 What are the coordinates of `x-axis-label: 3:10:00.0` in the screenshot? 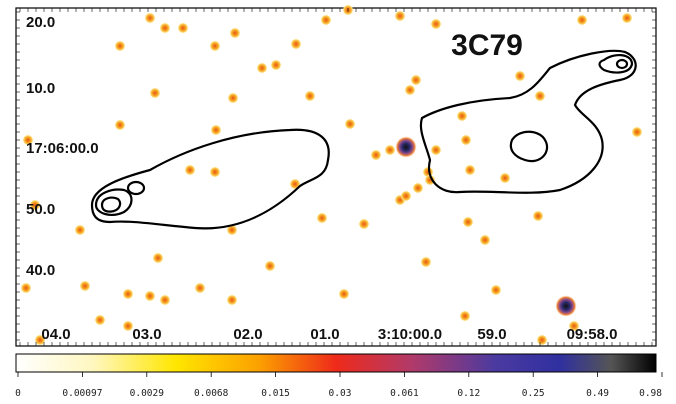 It's located at (410, 334).